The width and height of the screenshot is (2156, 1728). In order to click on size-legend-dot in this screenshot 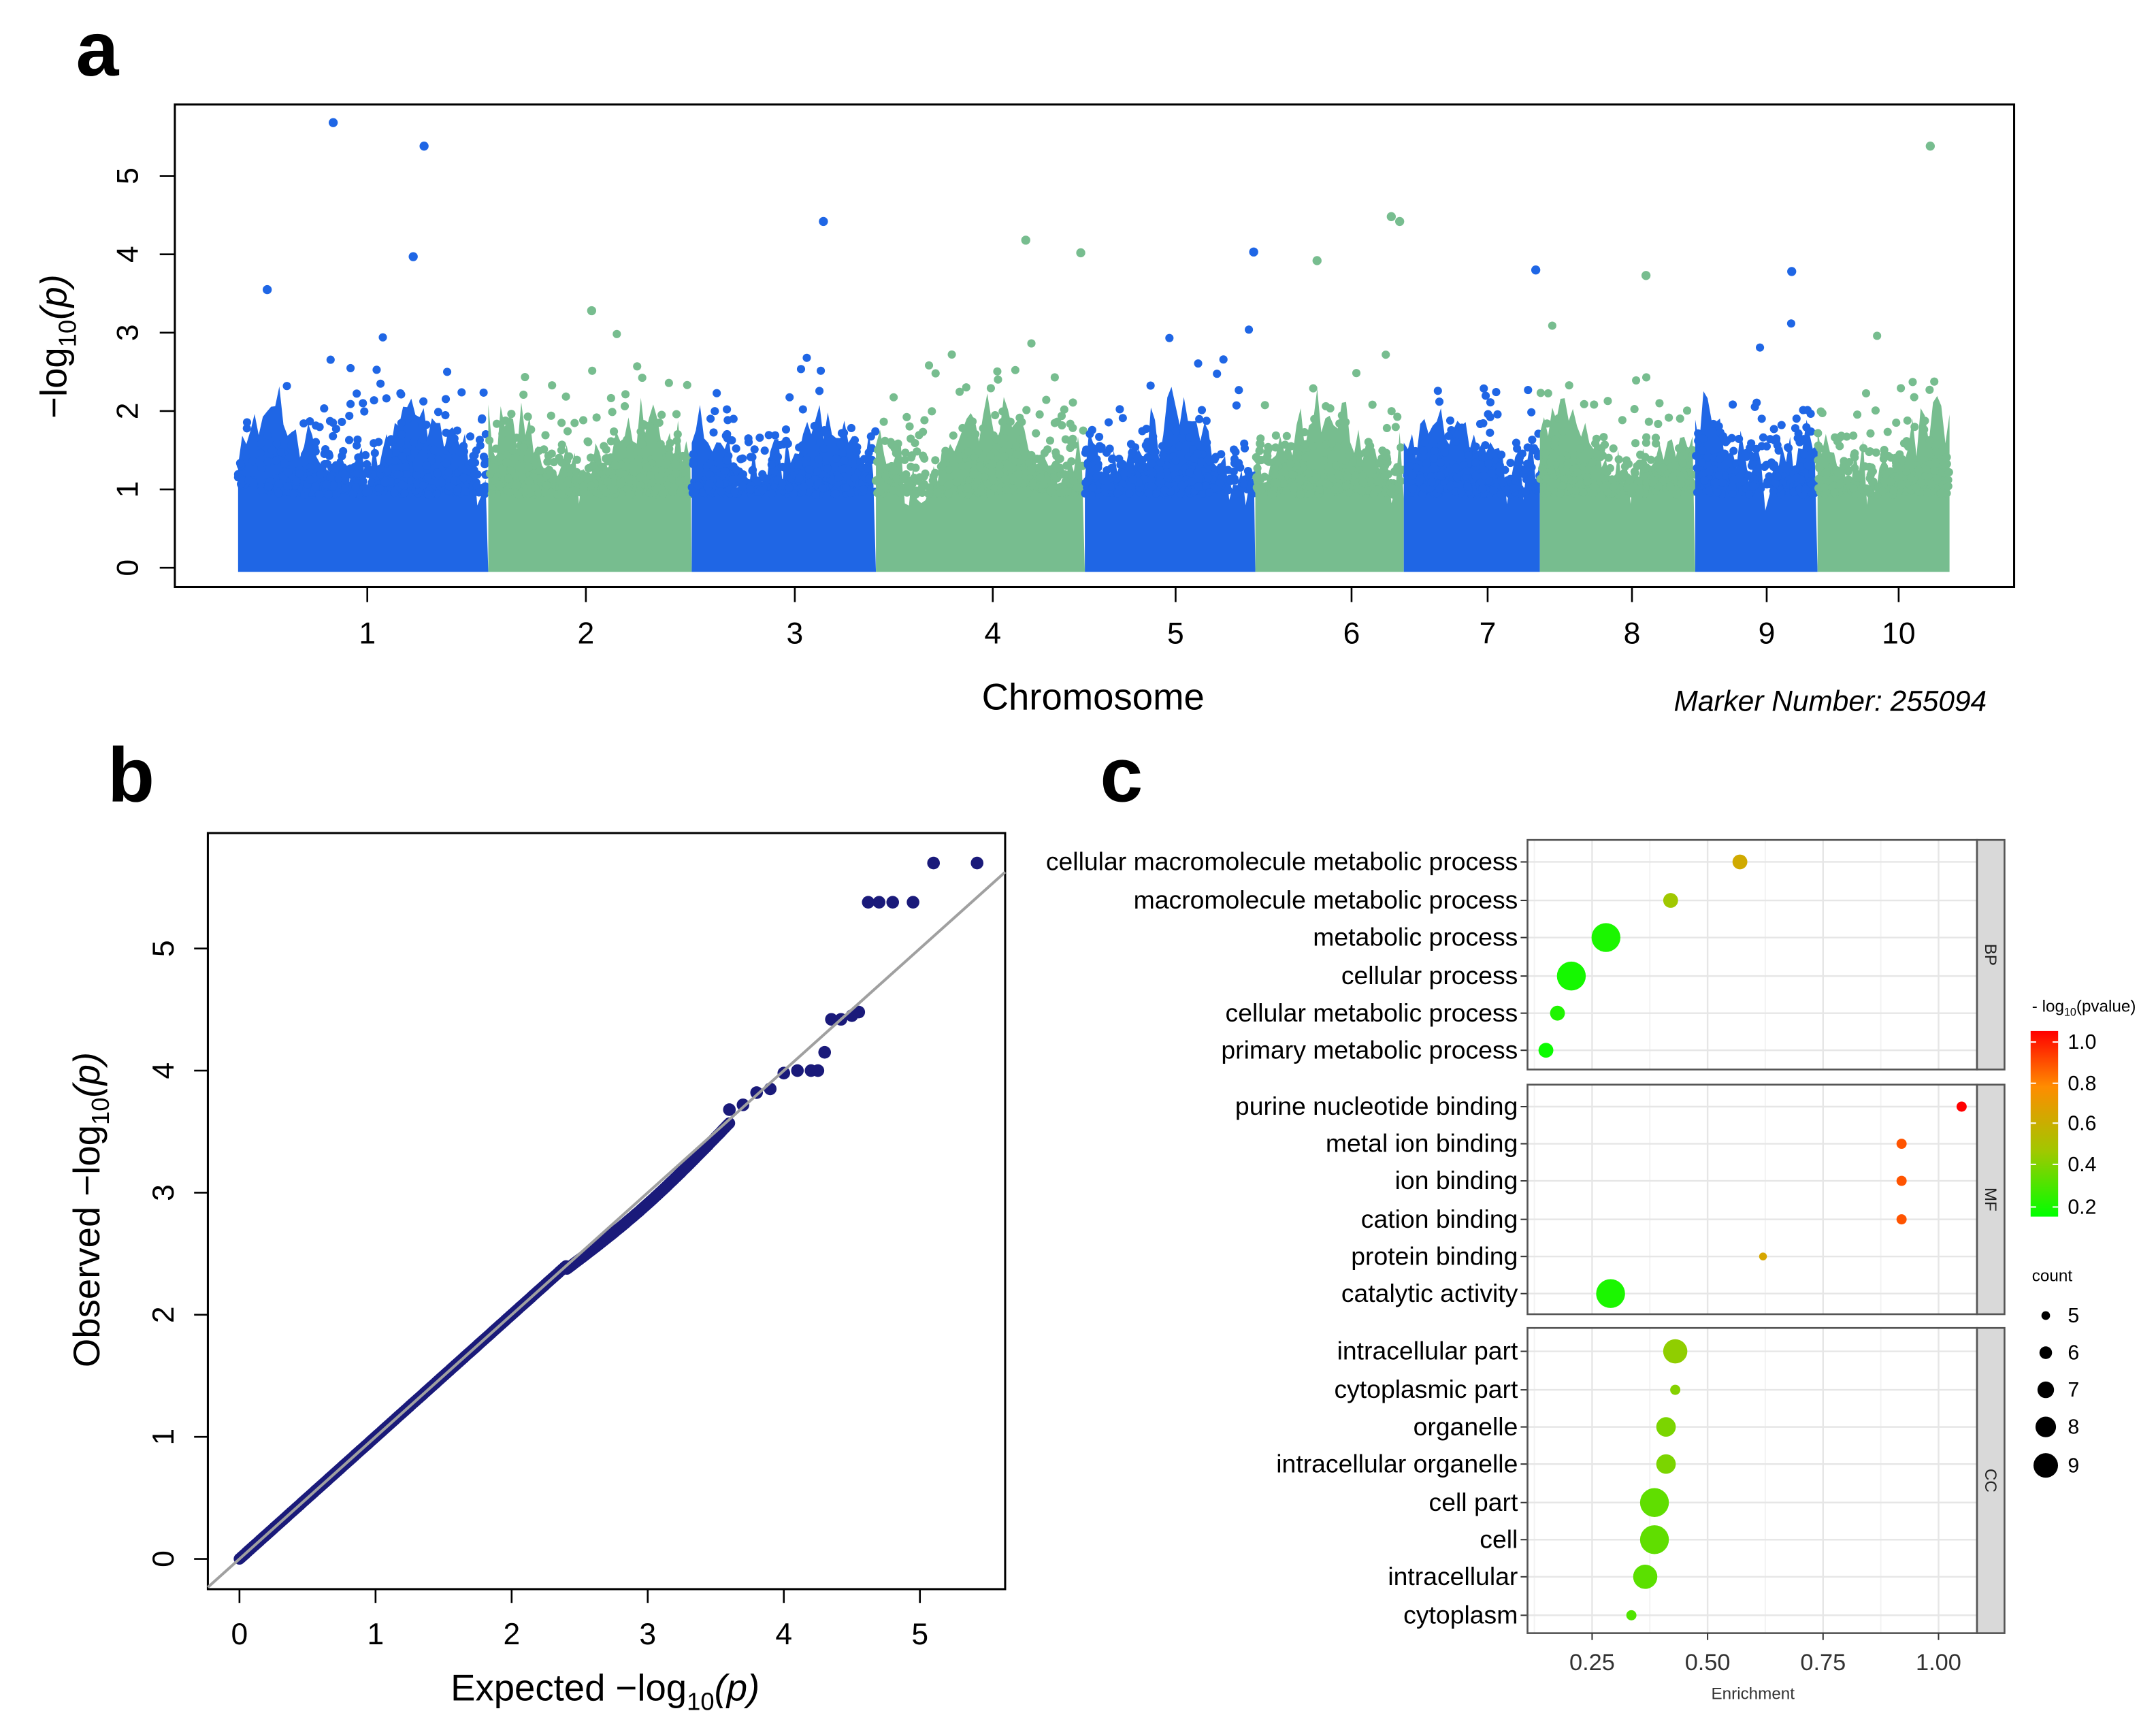, I will do `click(2046, 1352)`.